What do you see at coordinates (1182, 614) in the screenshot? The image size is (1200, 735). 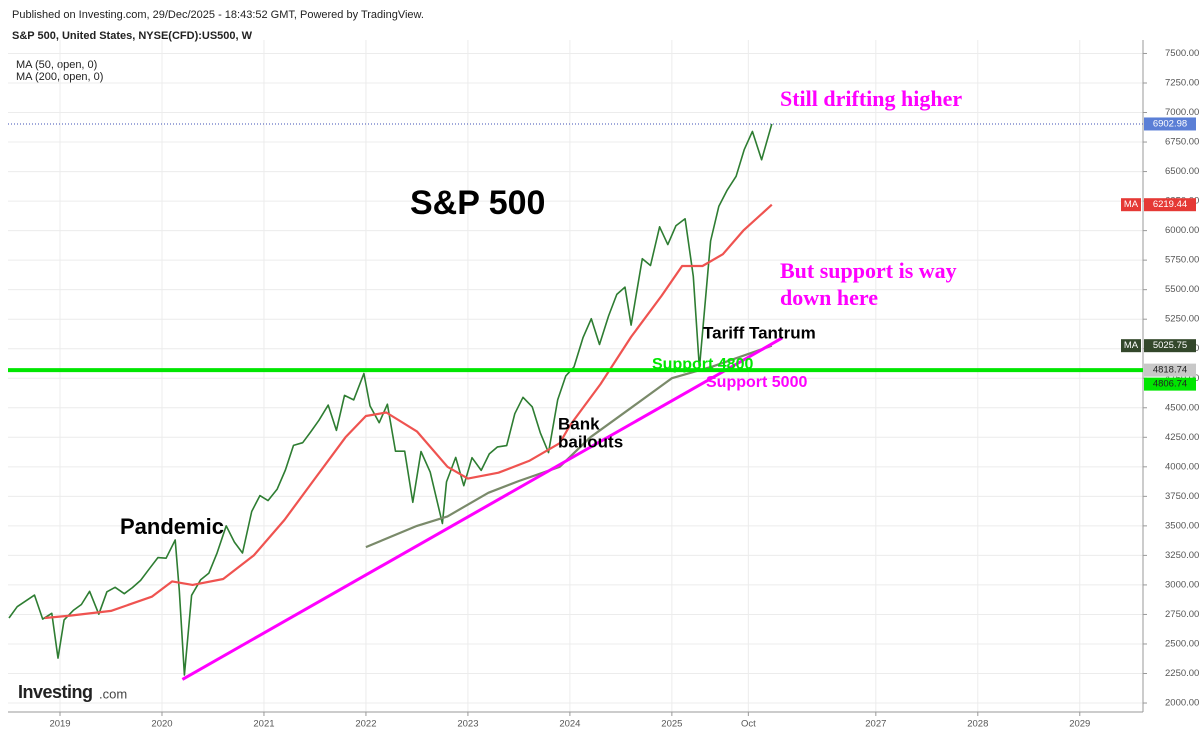 I see `y-tick-label: 2750.00` at bounding box center [1182, 614].